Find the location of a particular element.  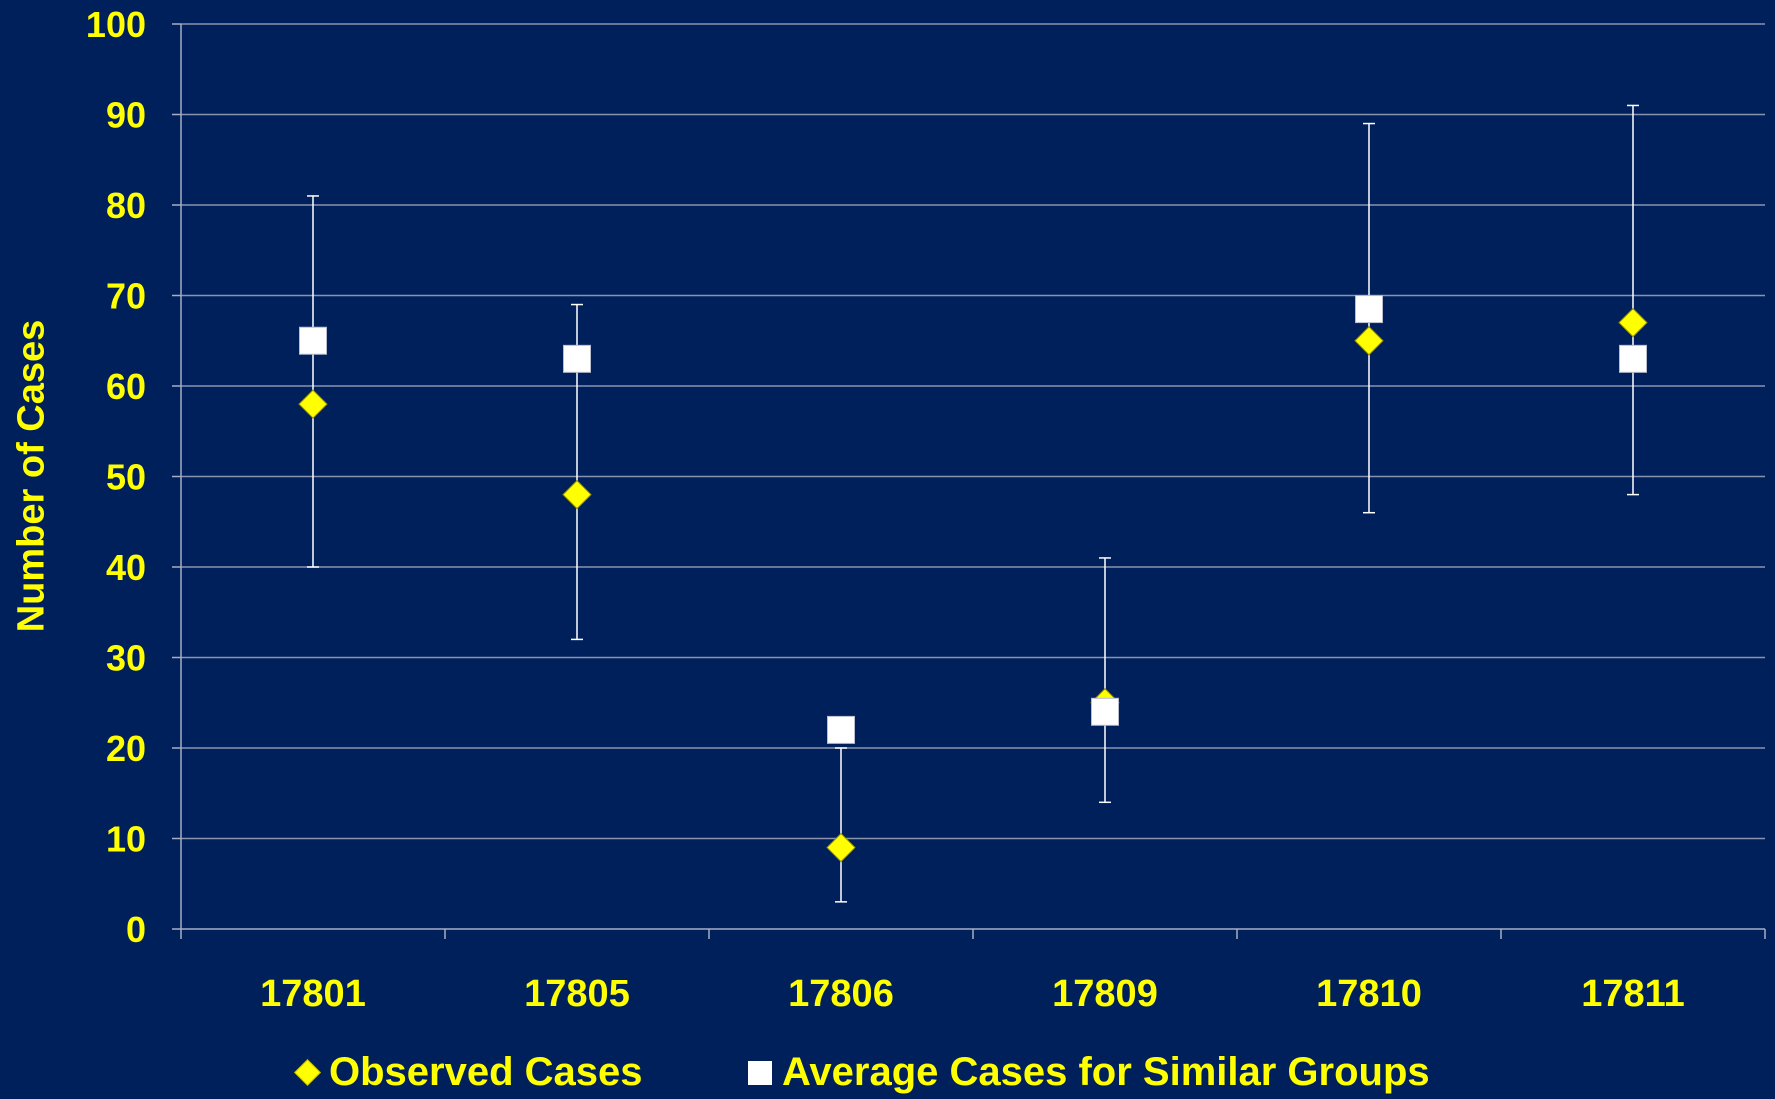

y-tick-label: 60 is located at coordinates (126, 386).